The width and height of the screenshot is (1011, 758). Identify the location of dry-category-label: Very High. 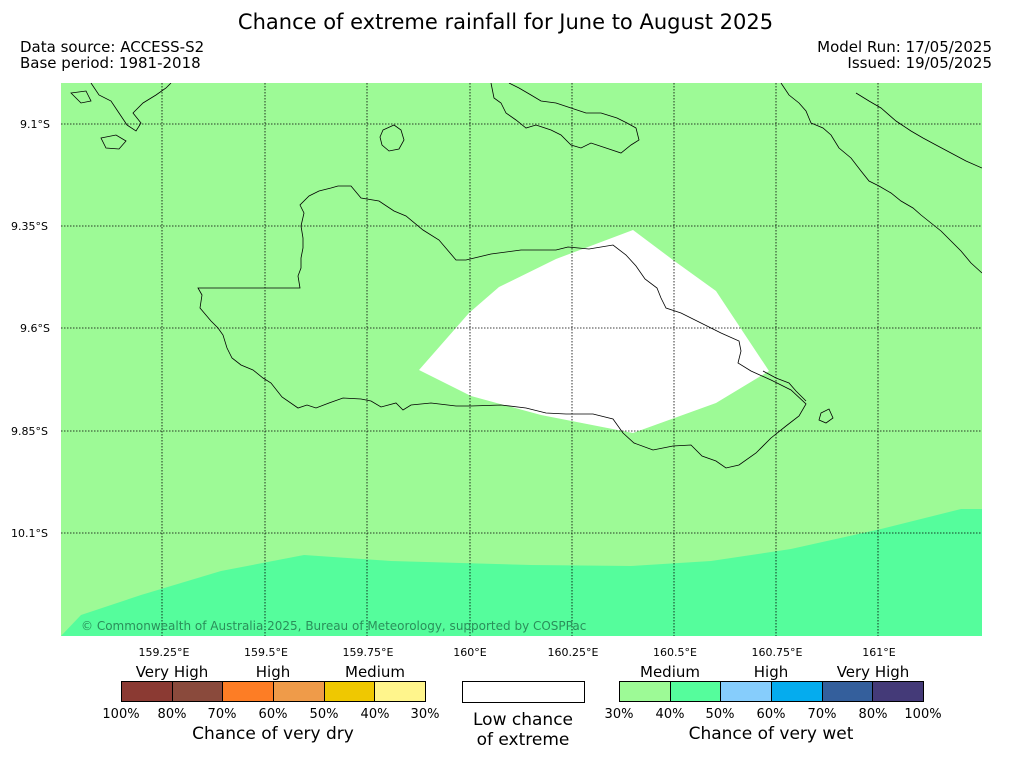
(172, 672).